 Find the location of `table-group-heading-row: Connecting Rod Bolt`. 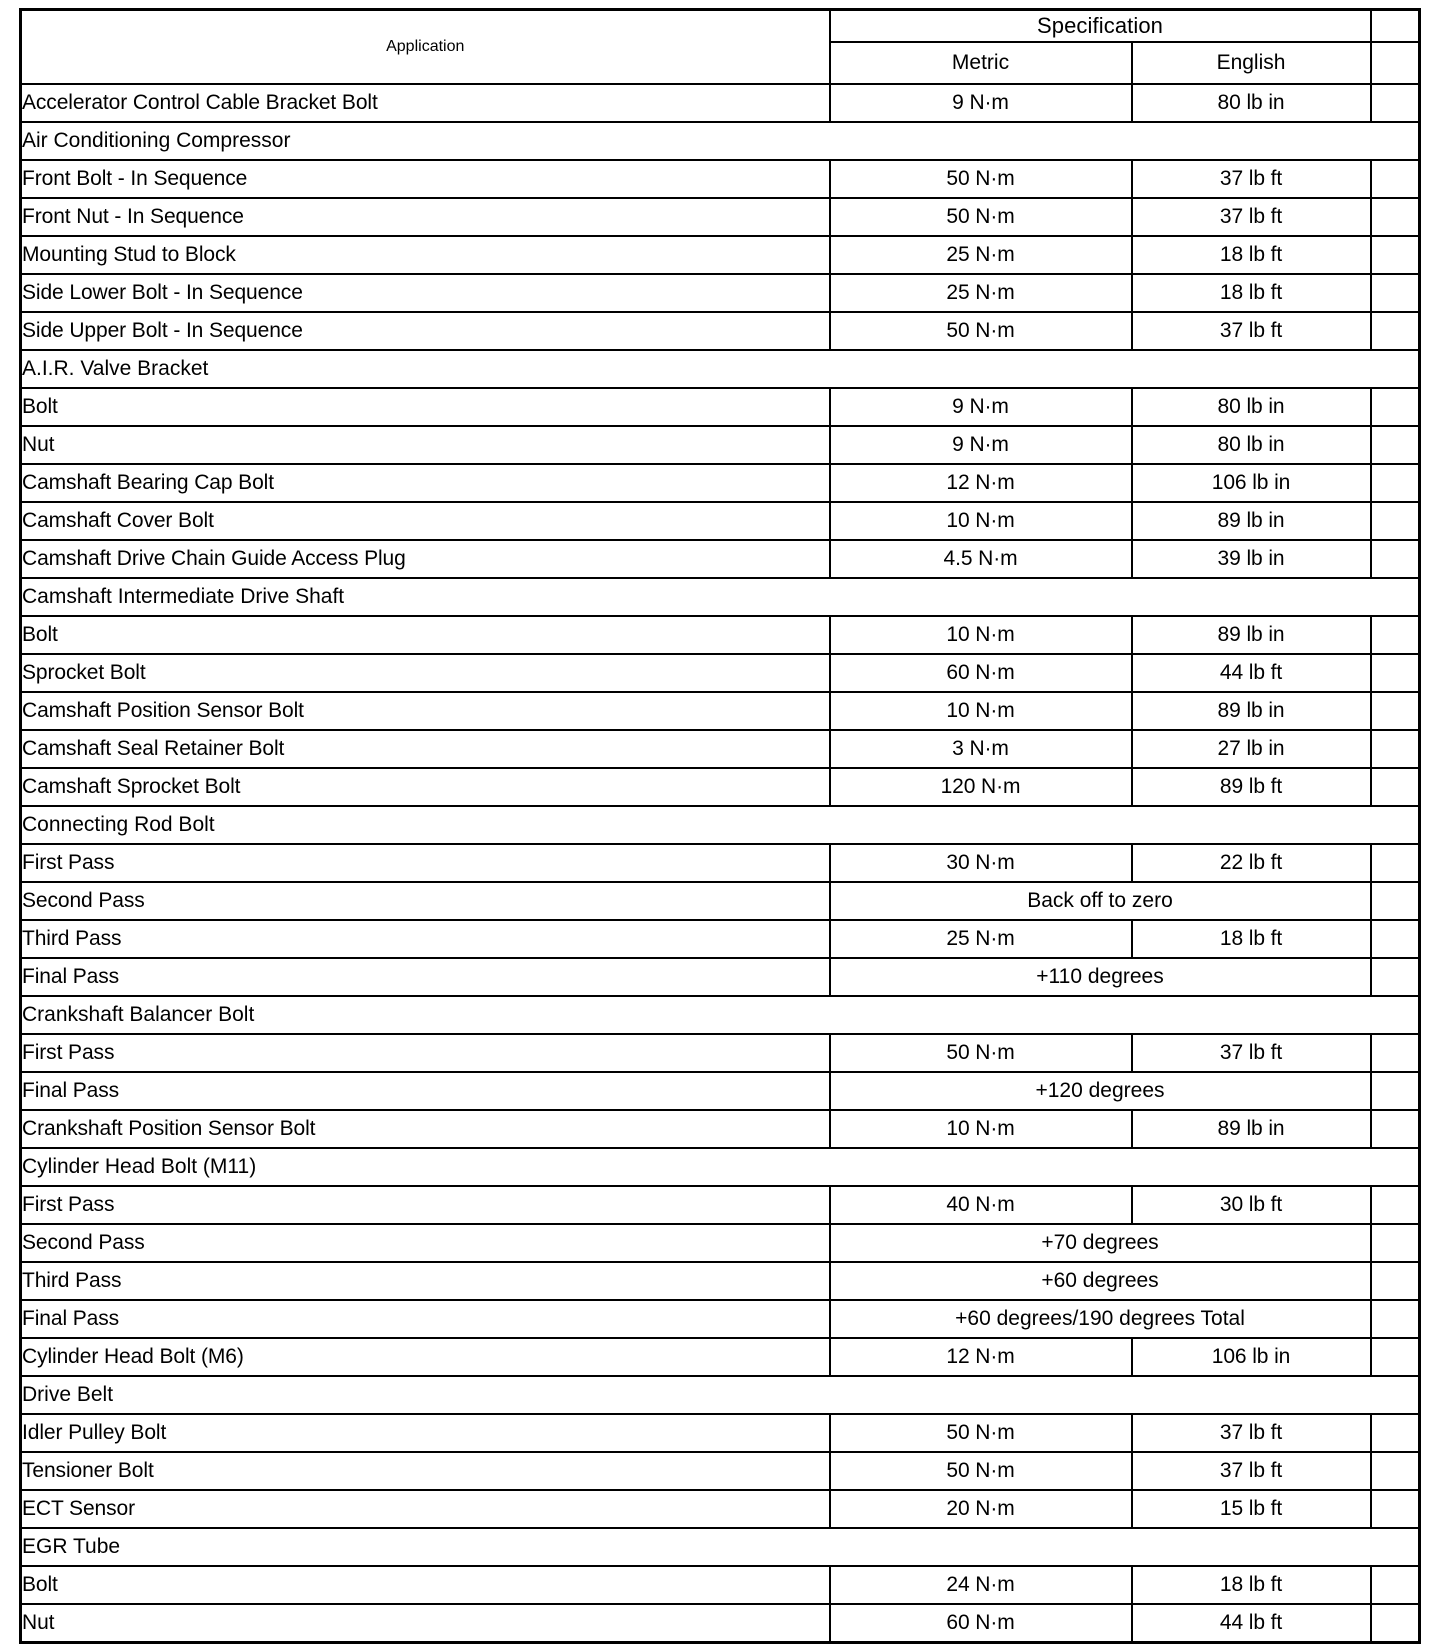

table-group-heading-row: Connecting Rod Bolt is located at coordinates (720, 825).